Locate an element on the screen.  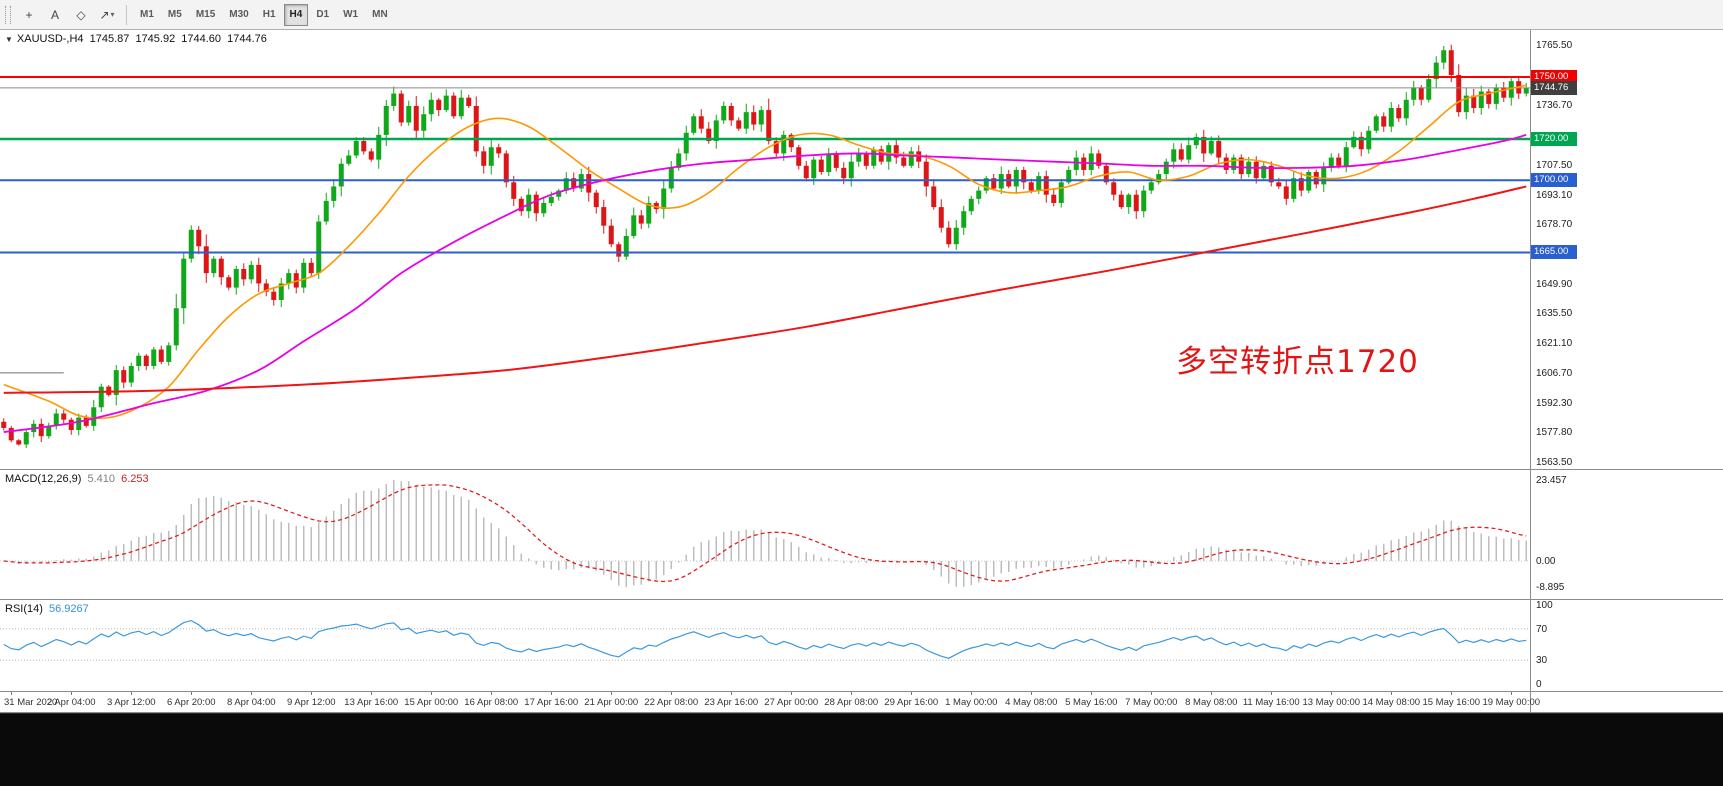
ohlc-open: 1745.87 is located at coordinates (109, 39).